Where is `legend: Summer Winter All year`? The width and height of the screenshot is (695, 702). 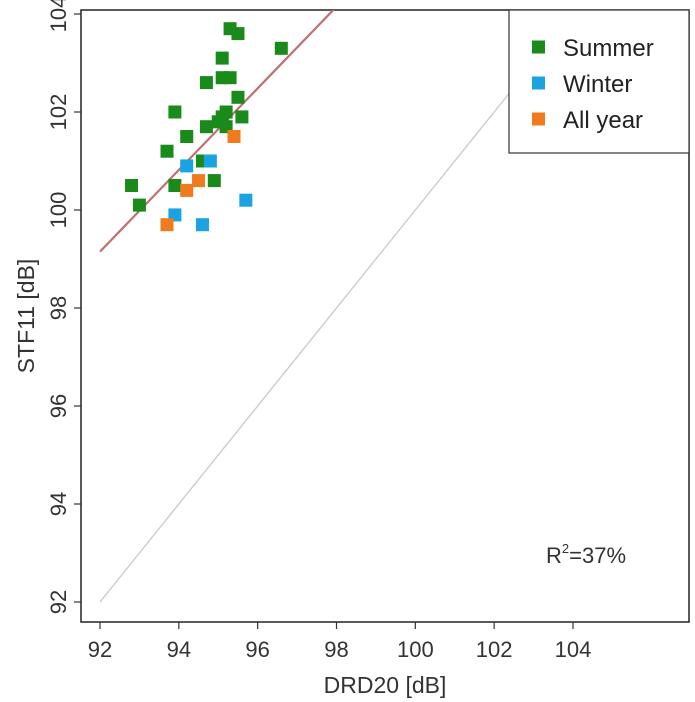 legend: Summer Winter All year is located at coordinates (599, 81).